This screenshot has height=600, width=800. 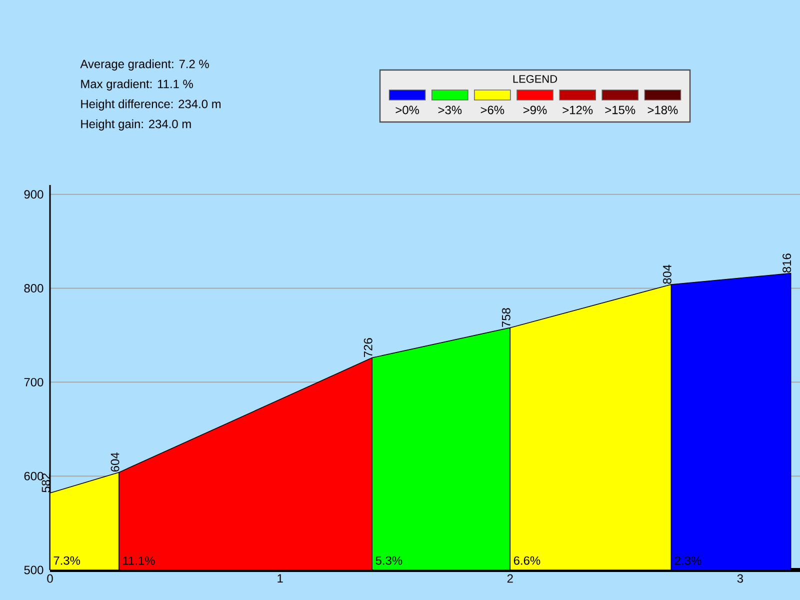 I want to click on y-tick-label: 900, so click(x=34, y=194).